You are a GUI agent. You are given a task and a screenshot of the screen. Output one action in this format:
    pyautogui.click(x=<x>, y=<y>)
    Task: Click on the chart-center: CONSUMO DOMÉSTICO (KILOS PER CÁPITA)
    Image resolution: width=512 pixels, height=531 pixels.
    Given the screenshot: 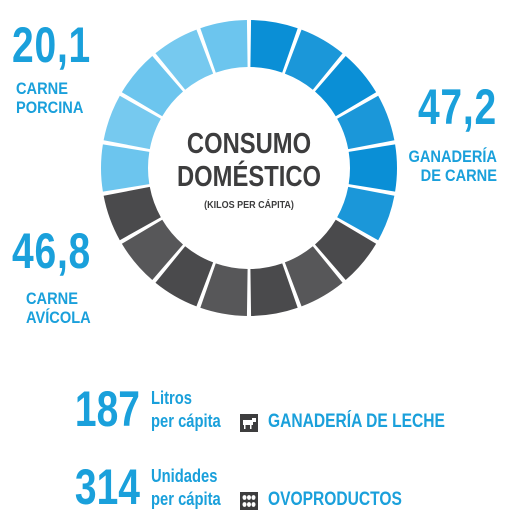 What is the action you would take?
    pyautogui.click(x=249, y=169)
    